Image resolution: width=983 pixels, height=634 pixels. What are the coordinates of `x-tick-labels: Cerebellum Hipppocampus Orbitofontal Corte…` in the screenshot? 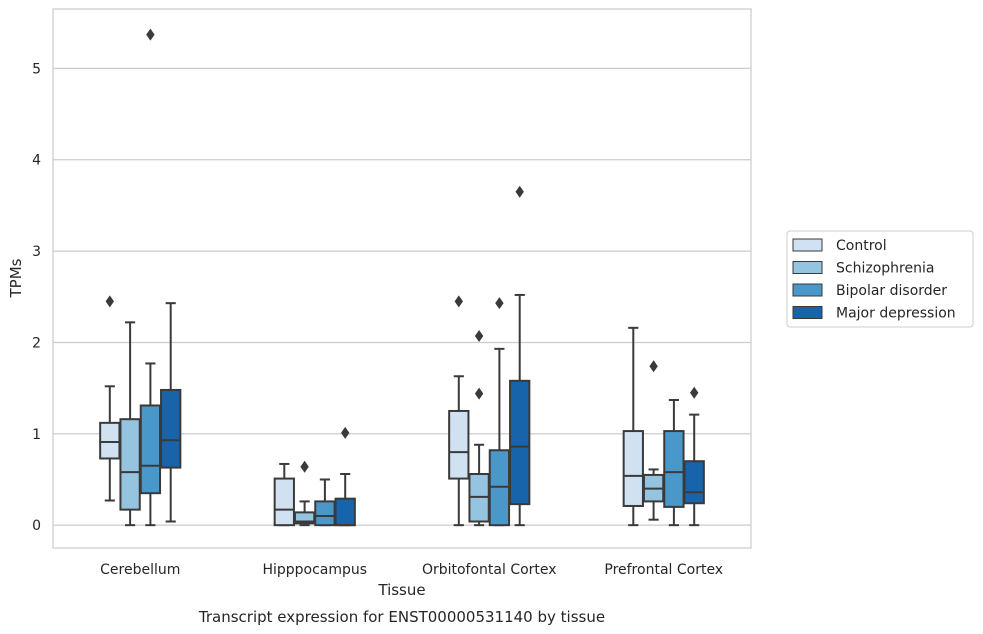 It's located at (411, 570).